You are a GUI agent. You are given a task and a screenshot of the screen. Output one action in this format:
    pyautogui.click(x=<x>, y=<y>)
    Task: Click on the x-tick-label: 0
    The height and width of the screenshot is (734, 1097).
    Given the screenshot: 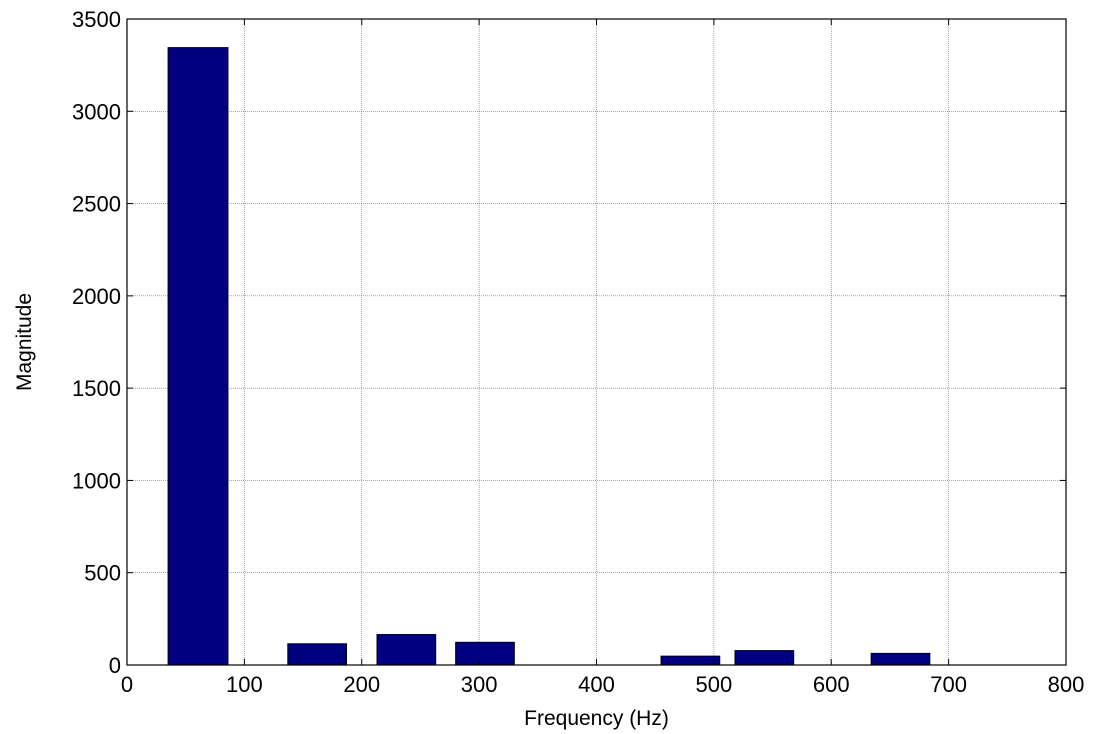 What is the action you would take?
    pyautogui.click(x=127, y=684)
    